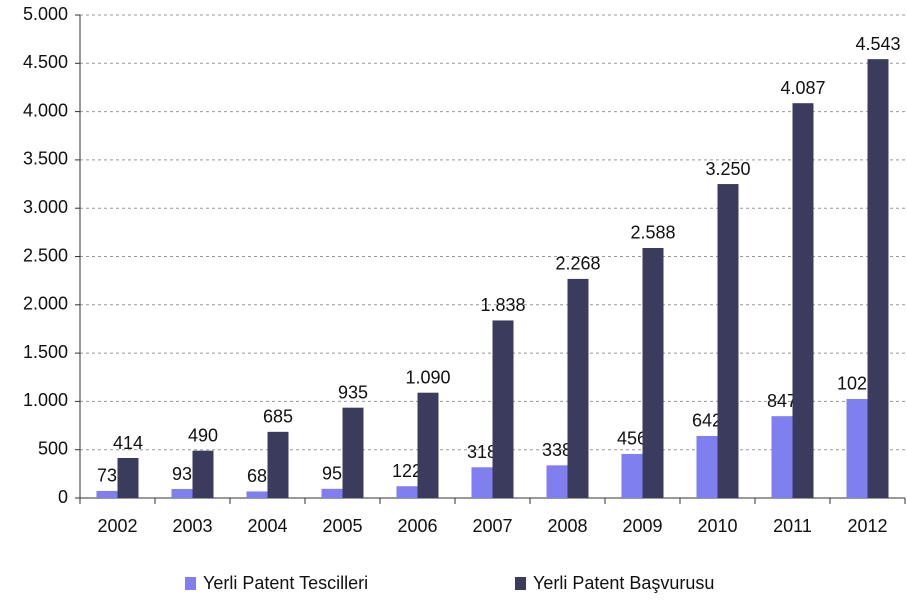 The width and height of the screenshot is (907, 606). I want to click on y-tick-label: 1.000, so click(45, 400).